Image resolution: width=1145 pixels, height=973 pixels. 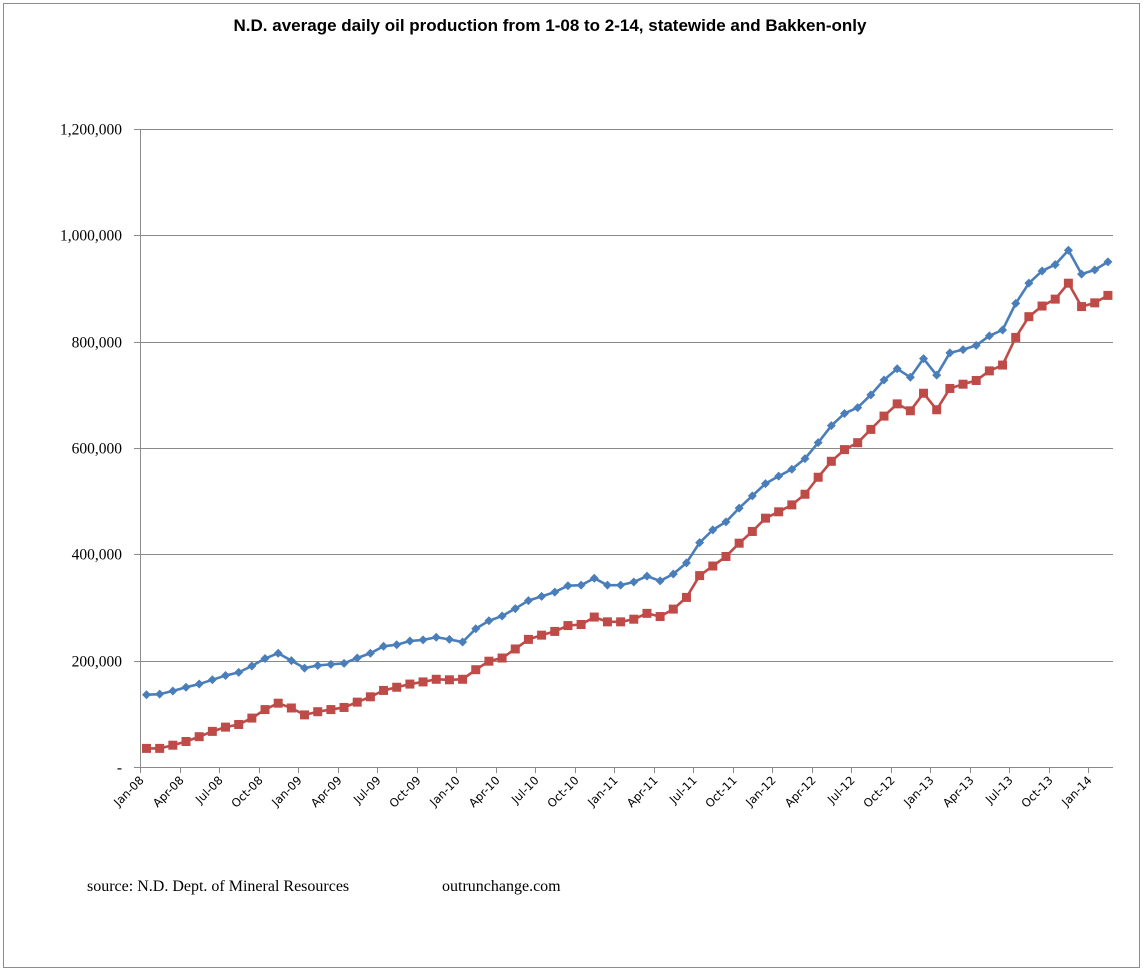 I want to click on site-credit: outrunchange.com, so click(x=501, y=886).